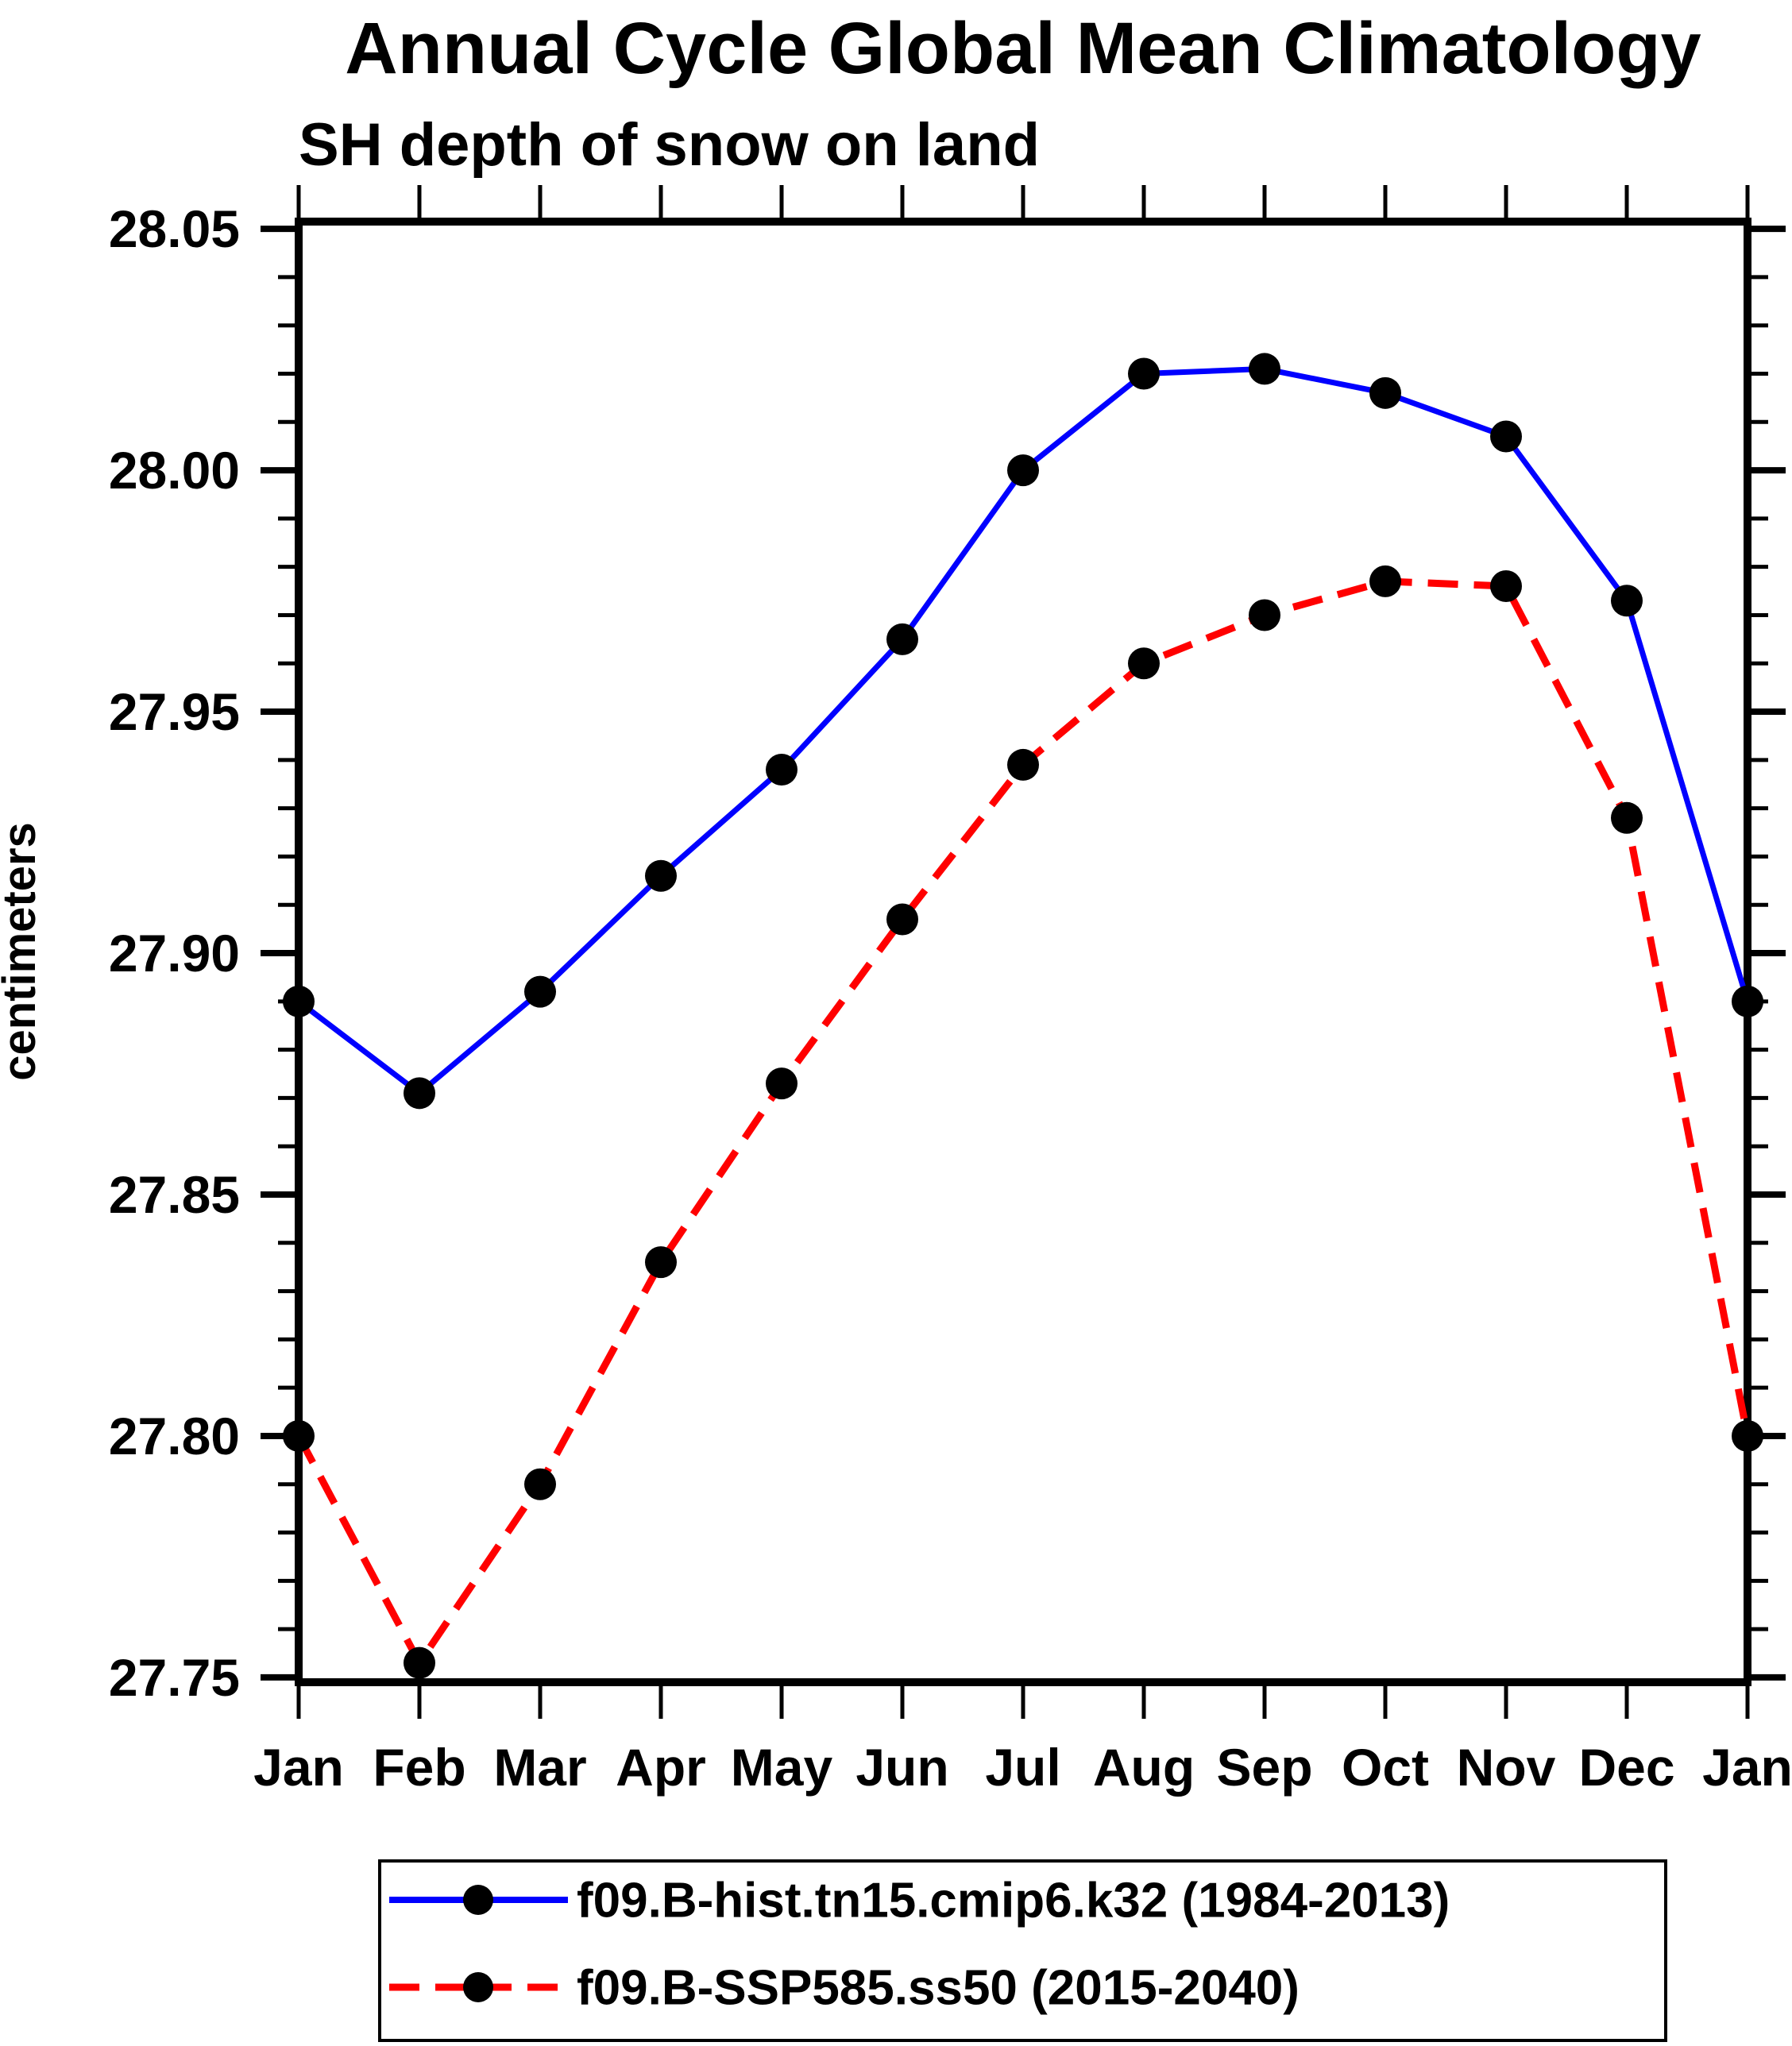  I want to click on x-tick-label: Apr, so click(661, 1767).